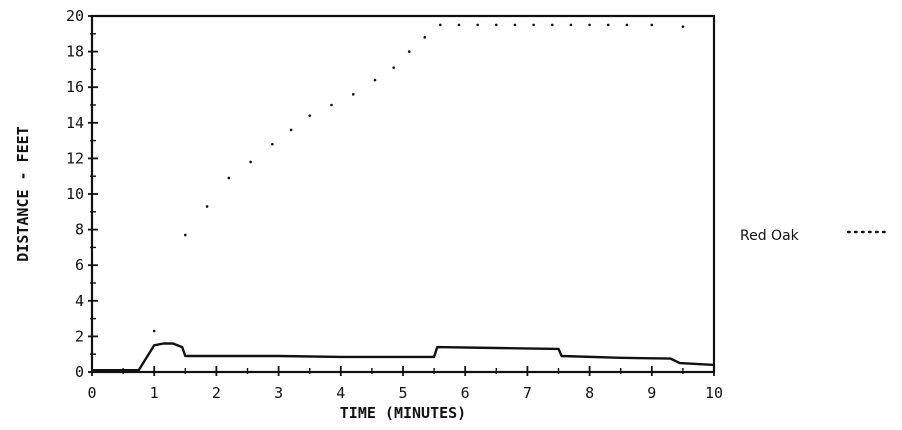 This screenshot has width=902, height=430. What do you see at coordinates (91, 393) in the screenshot?
I see `x-tick-label: 0` at bounding box center [91, 393].